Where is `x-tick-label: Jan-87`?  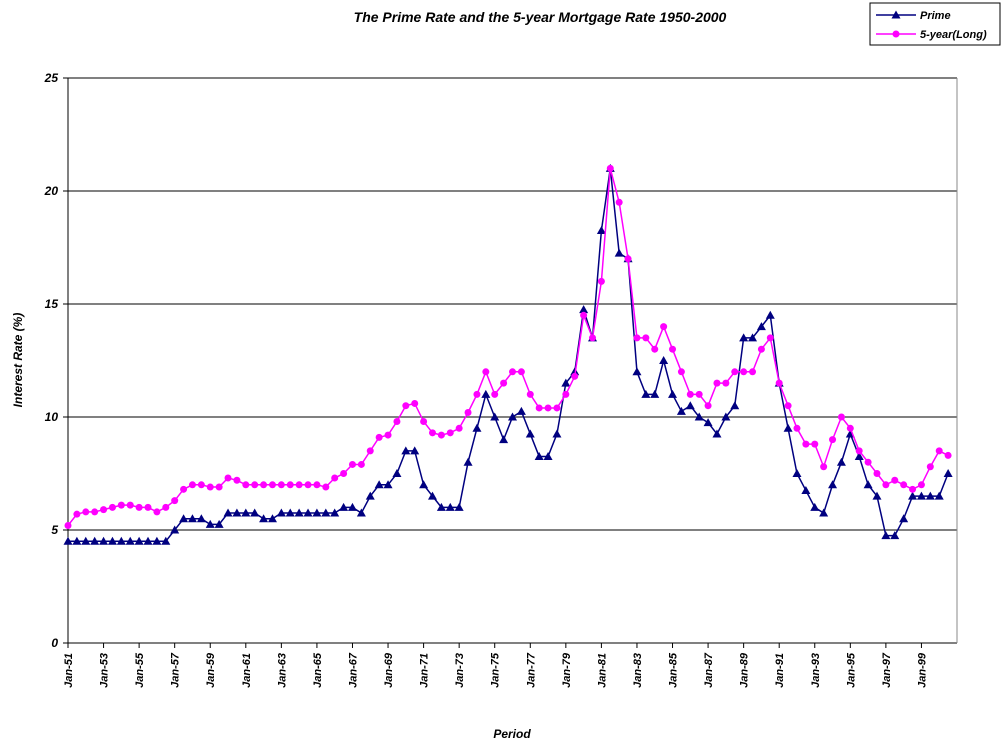 x-tick-label: Jan-87 is located at coordinates (709, 670).